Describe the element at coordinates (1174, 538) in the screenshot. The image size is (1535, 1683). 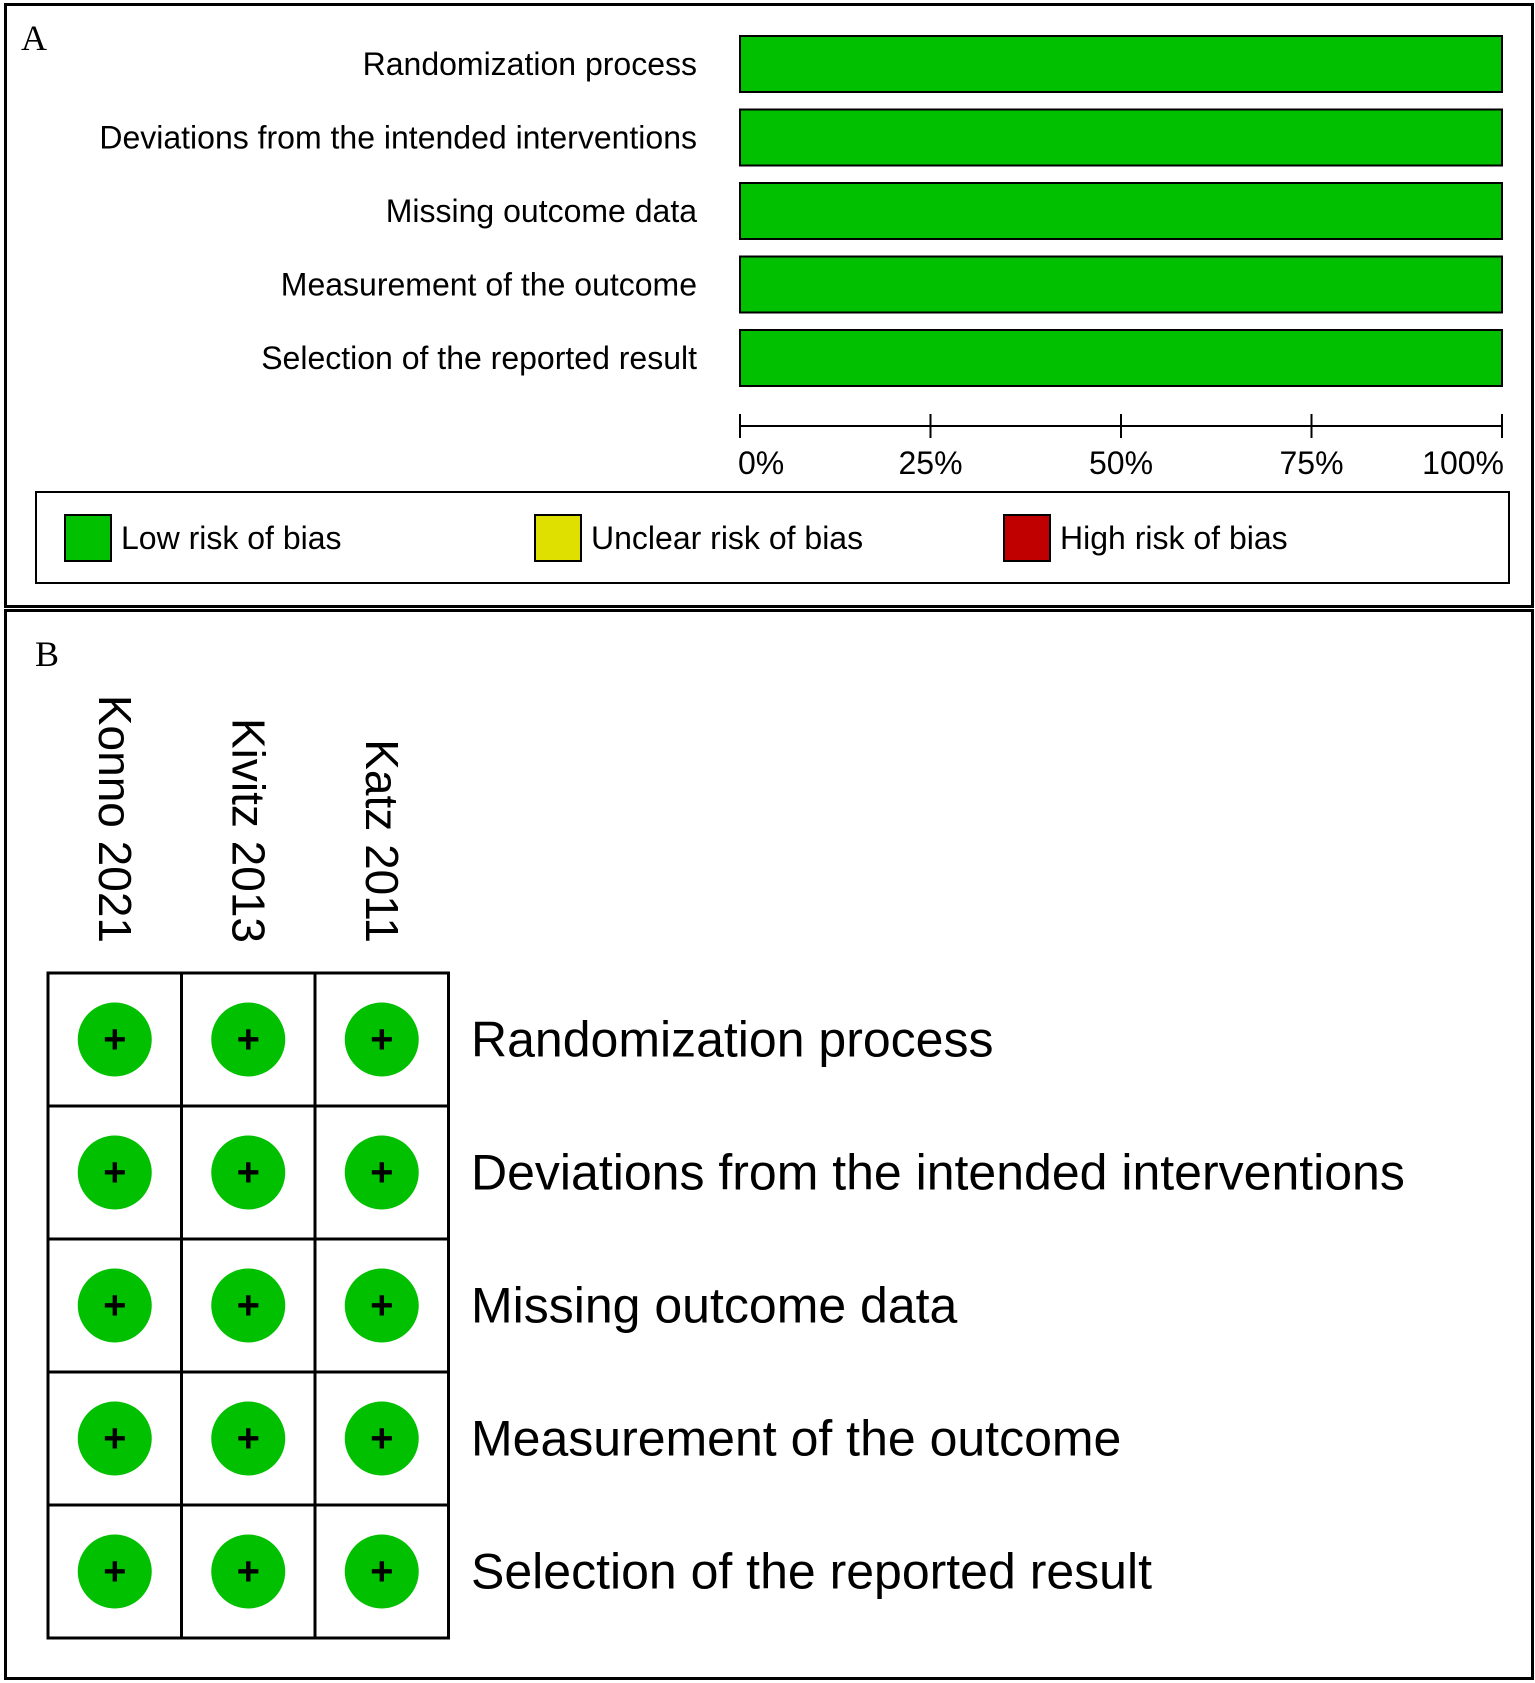
I see `legend-label-high-risk-of-bias: High risk of bias` at that location.